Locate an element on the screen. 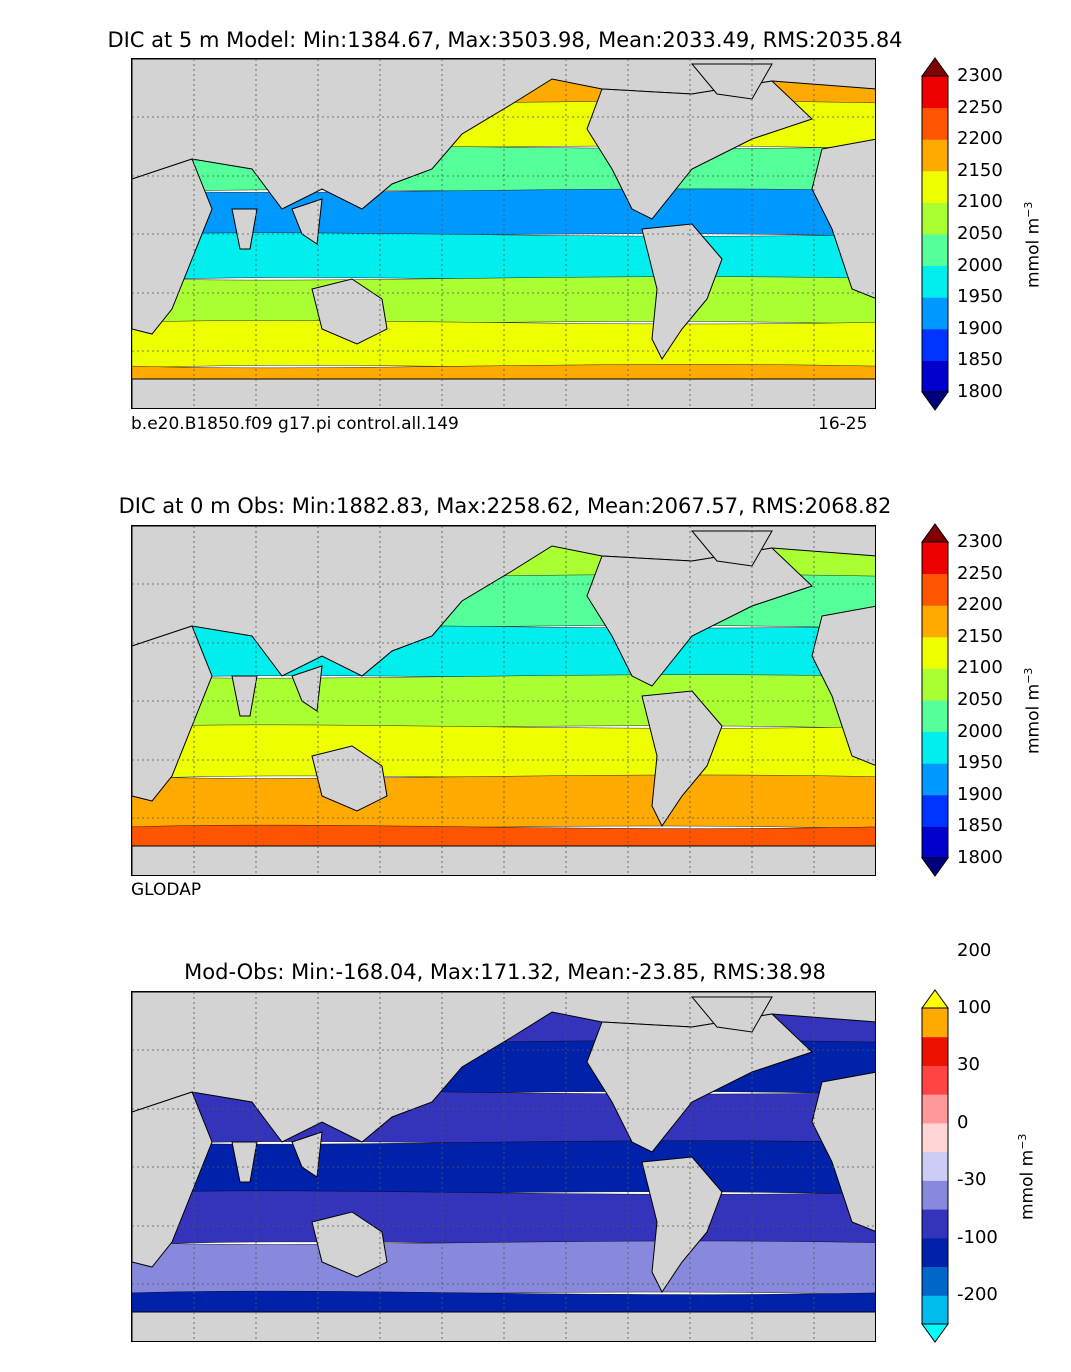  panel-2-units-label: mmol m−3 is located at coordinates (1033, 710).